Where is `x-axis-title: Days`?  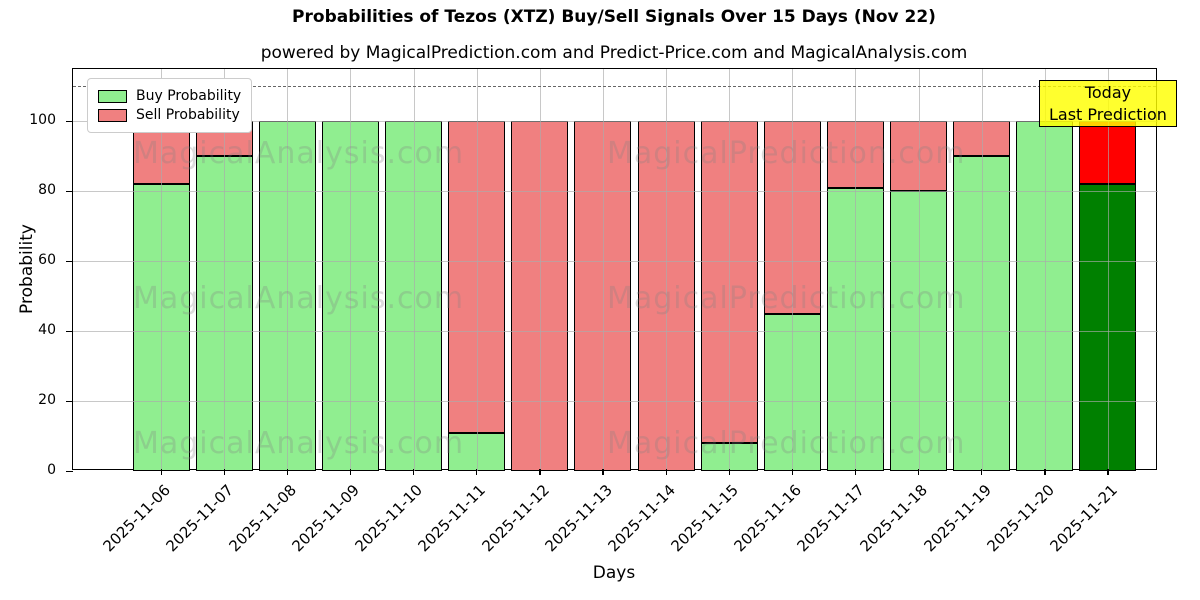 x-axis-title: Days is located at coordinates (614, 573).